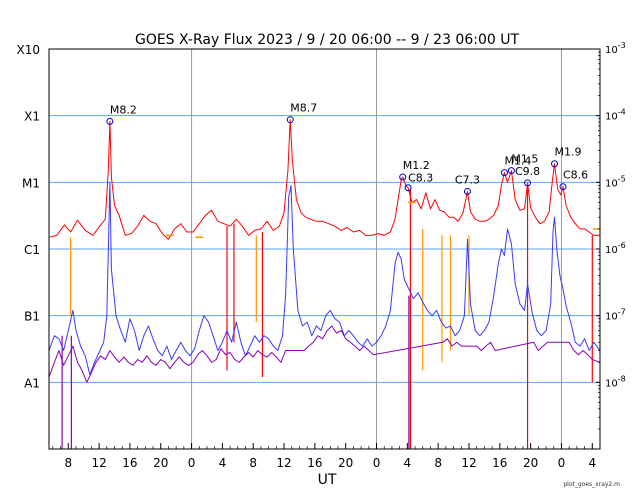  What do you see at coordinates (504, 173) in the screenshot?
I see `flare-marker-M1.4` at bounding box center [504, 173].